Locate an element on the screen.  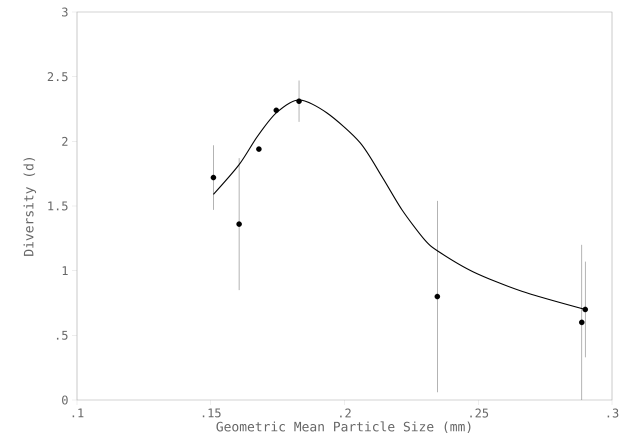
y-tick-label: 2 is located at coordinates (65, 141).